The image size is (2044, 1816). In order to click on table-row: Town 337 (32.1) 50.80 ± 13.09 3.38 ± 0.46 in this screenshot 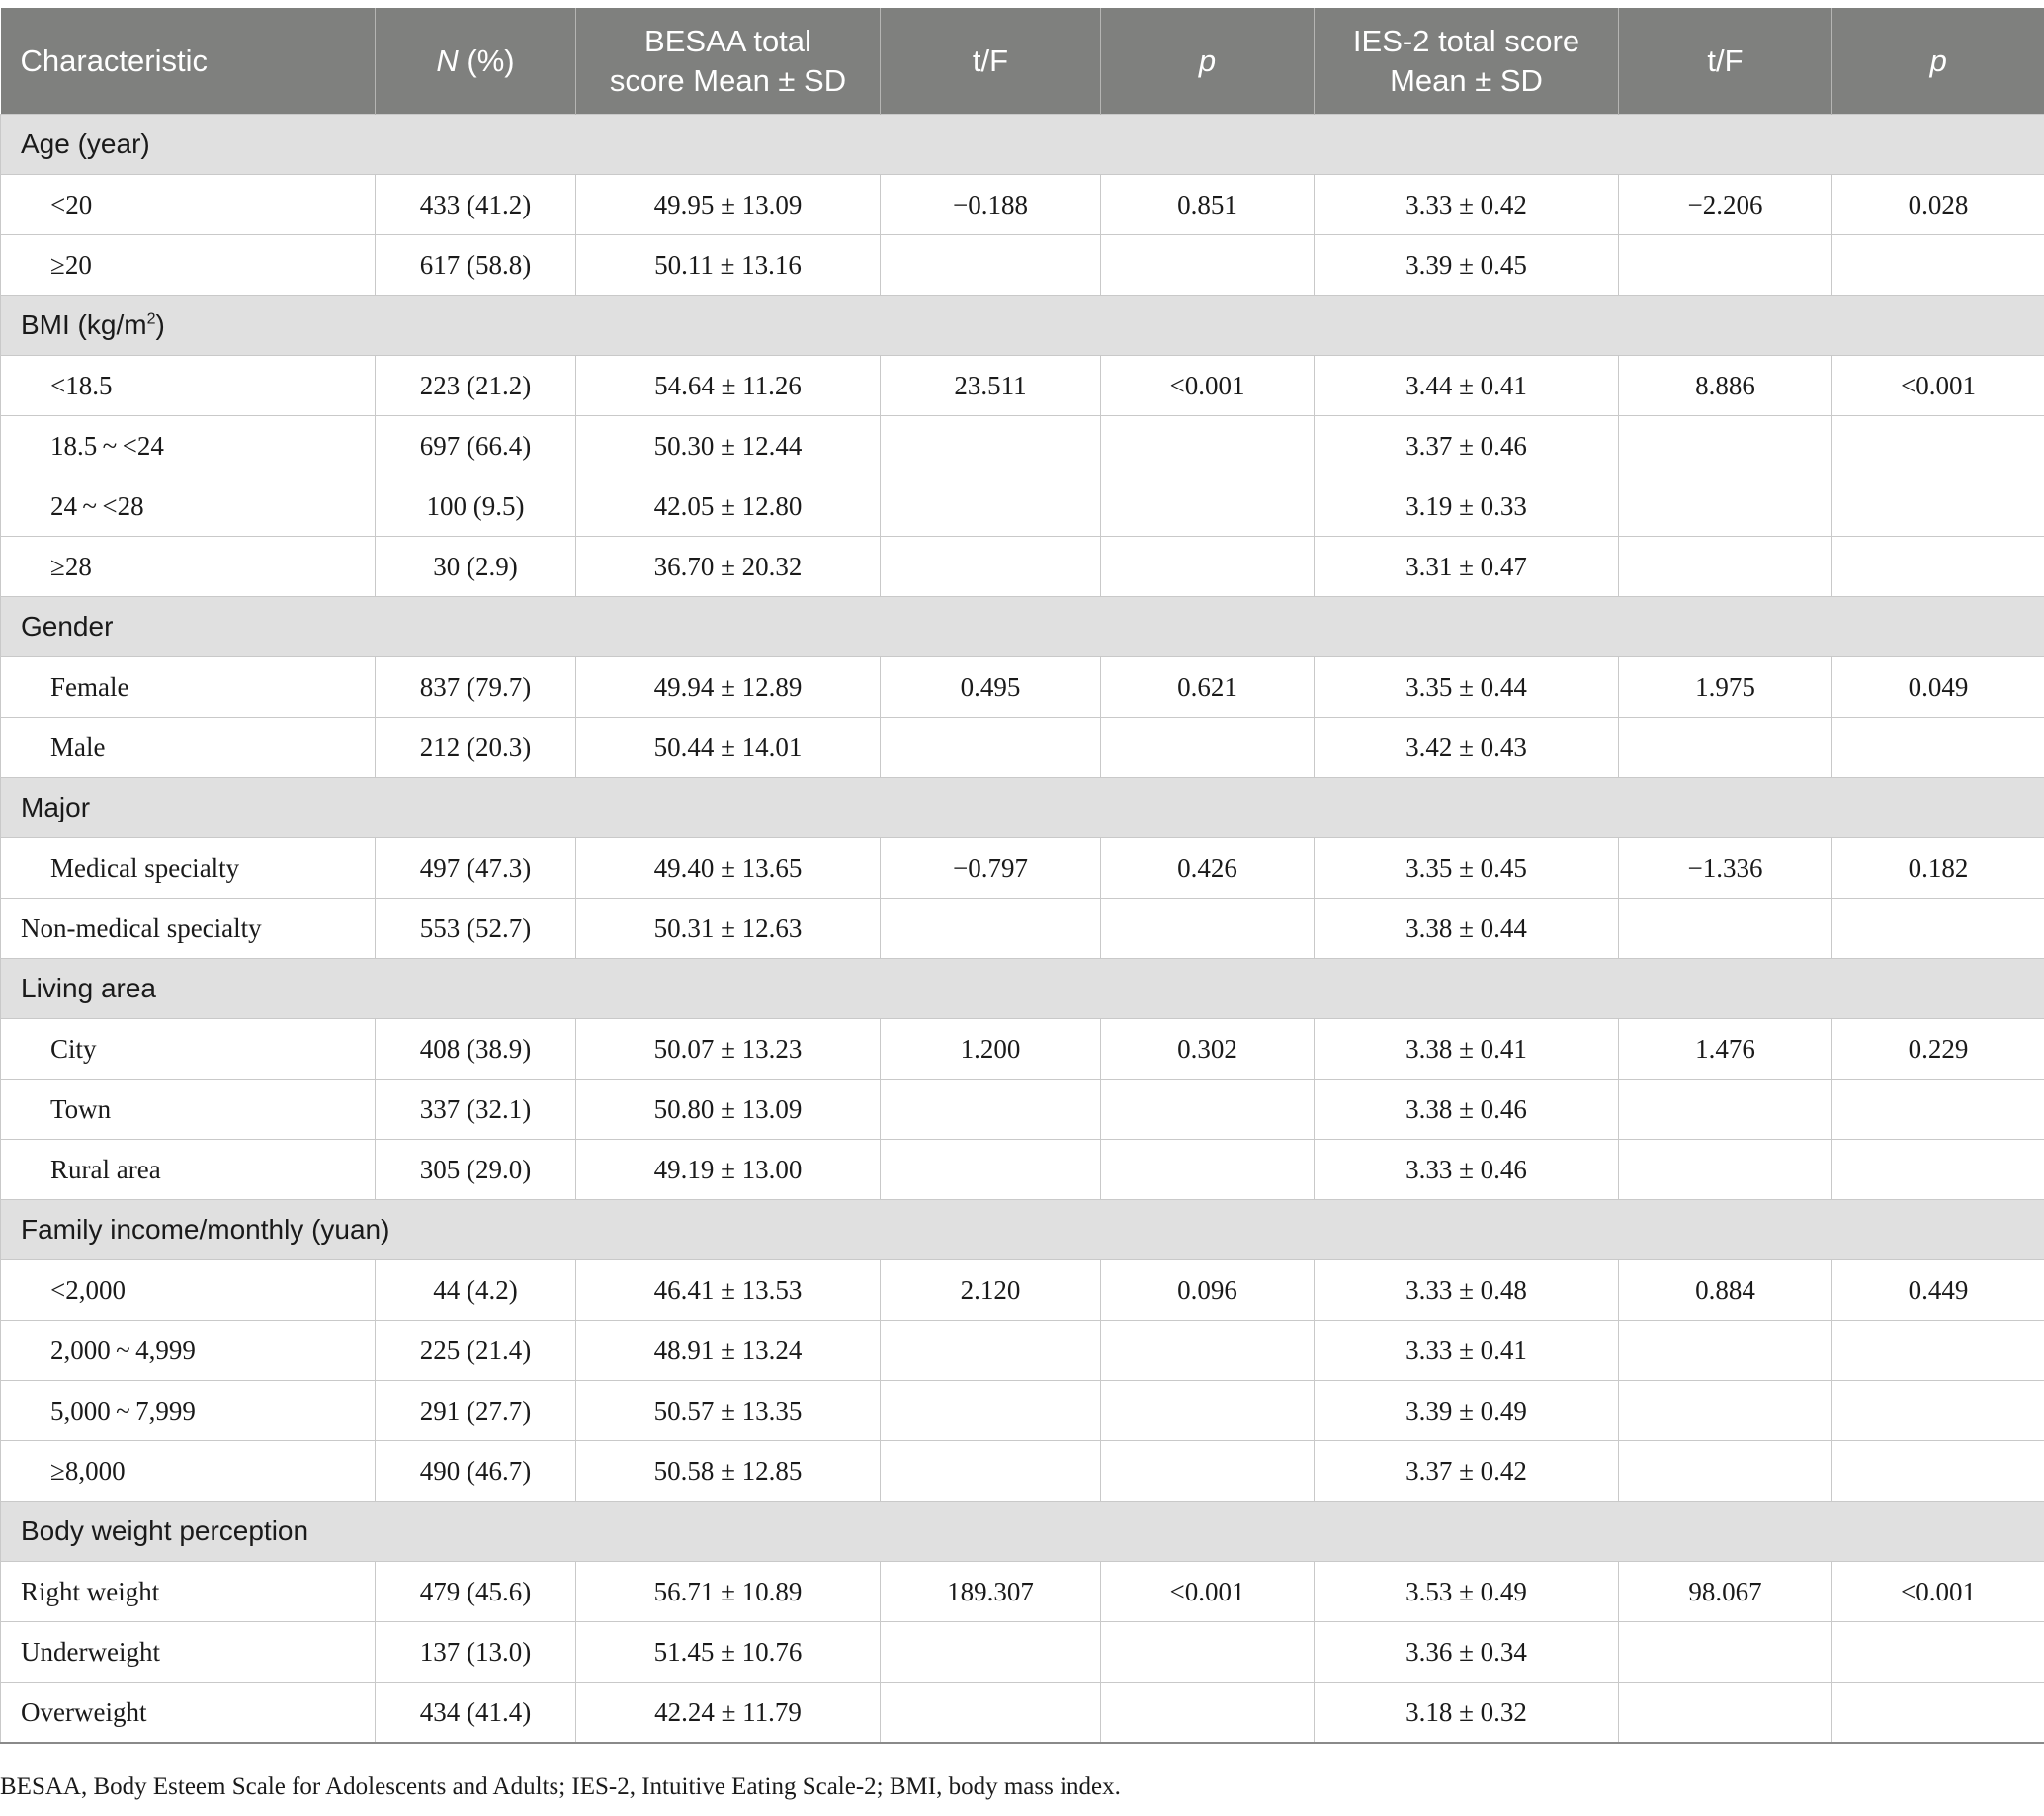, I will do `click(1022, 1109)`.